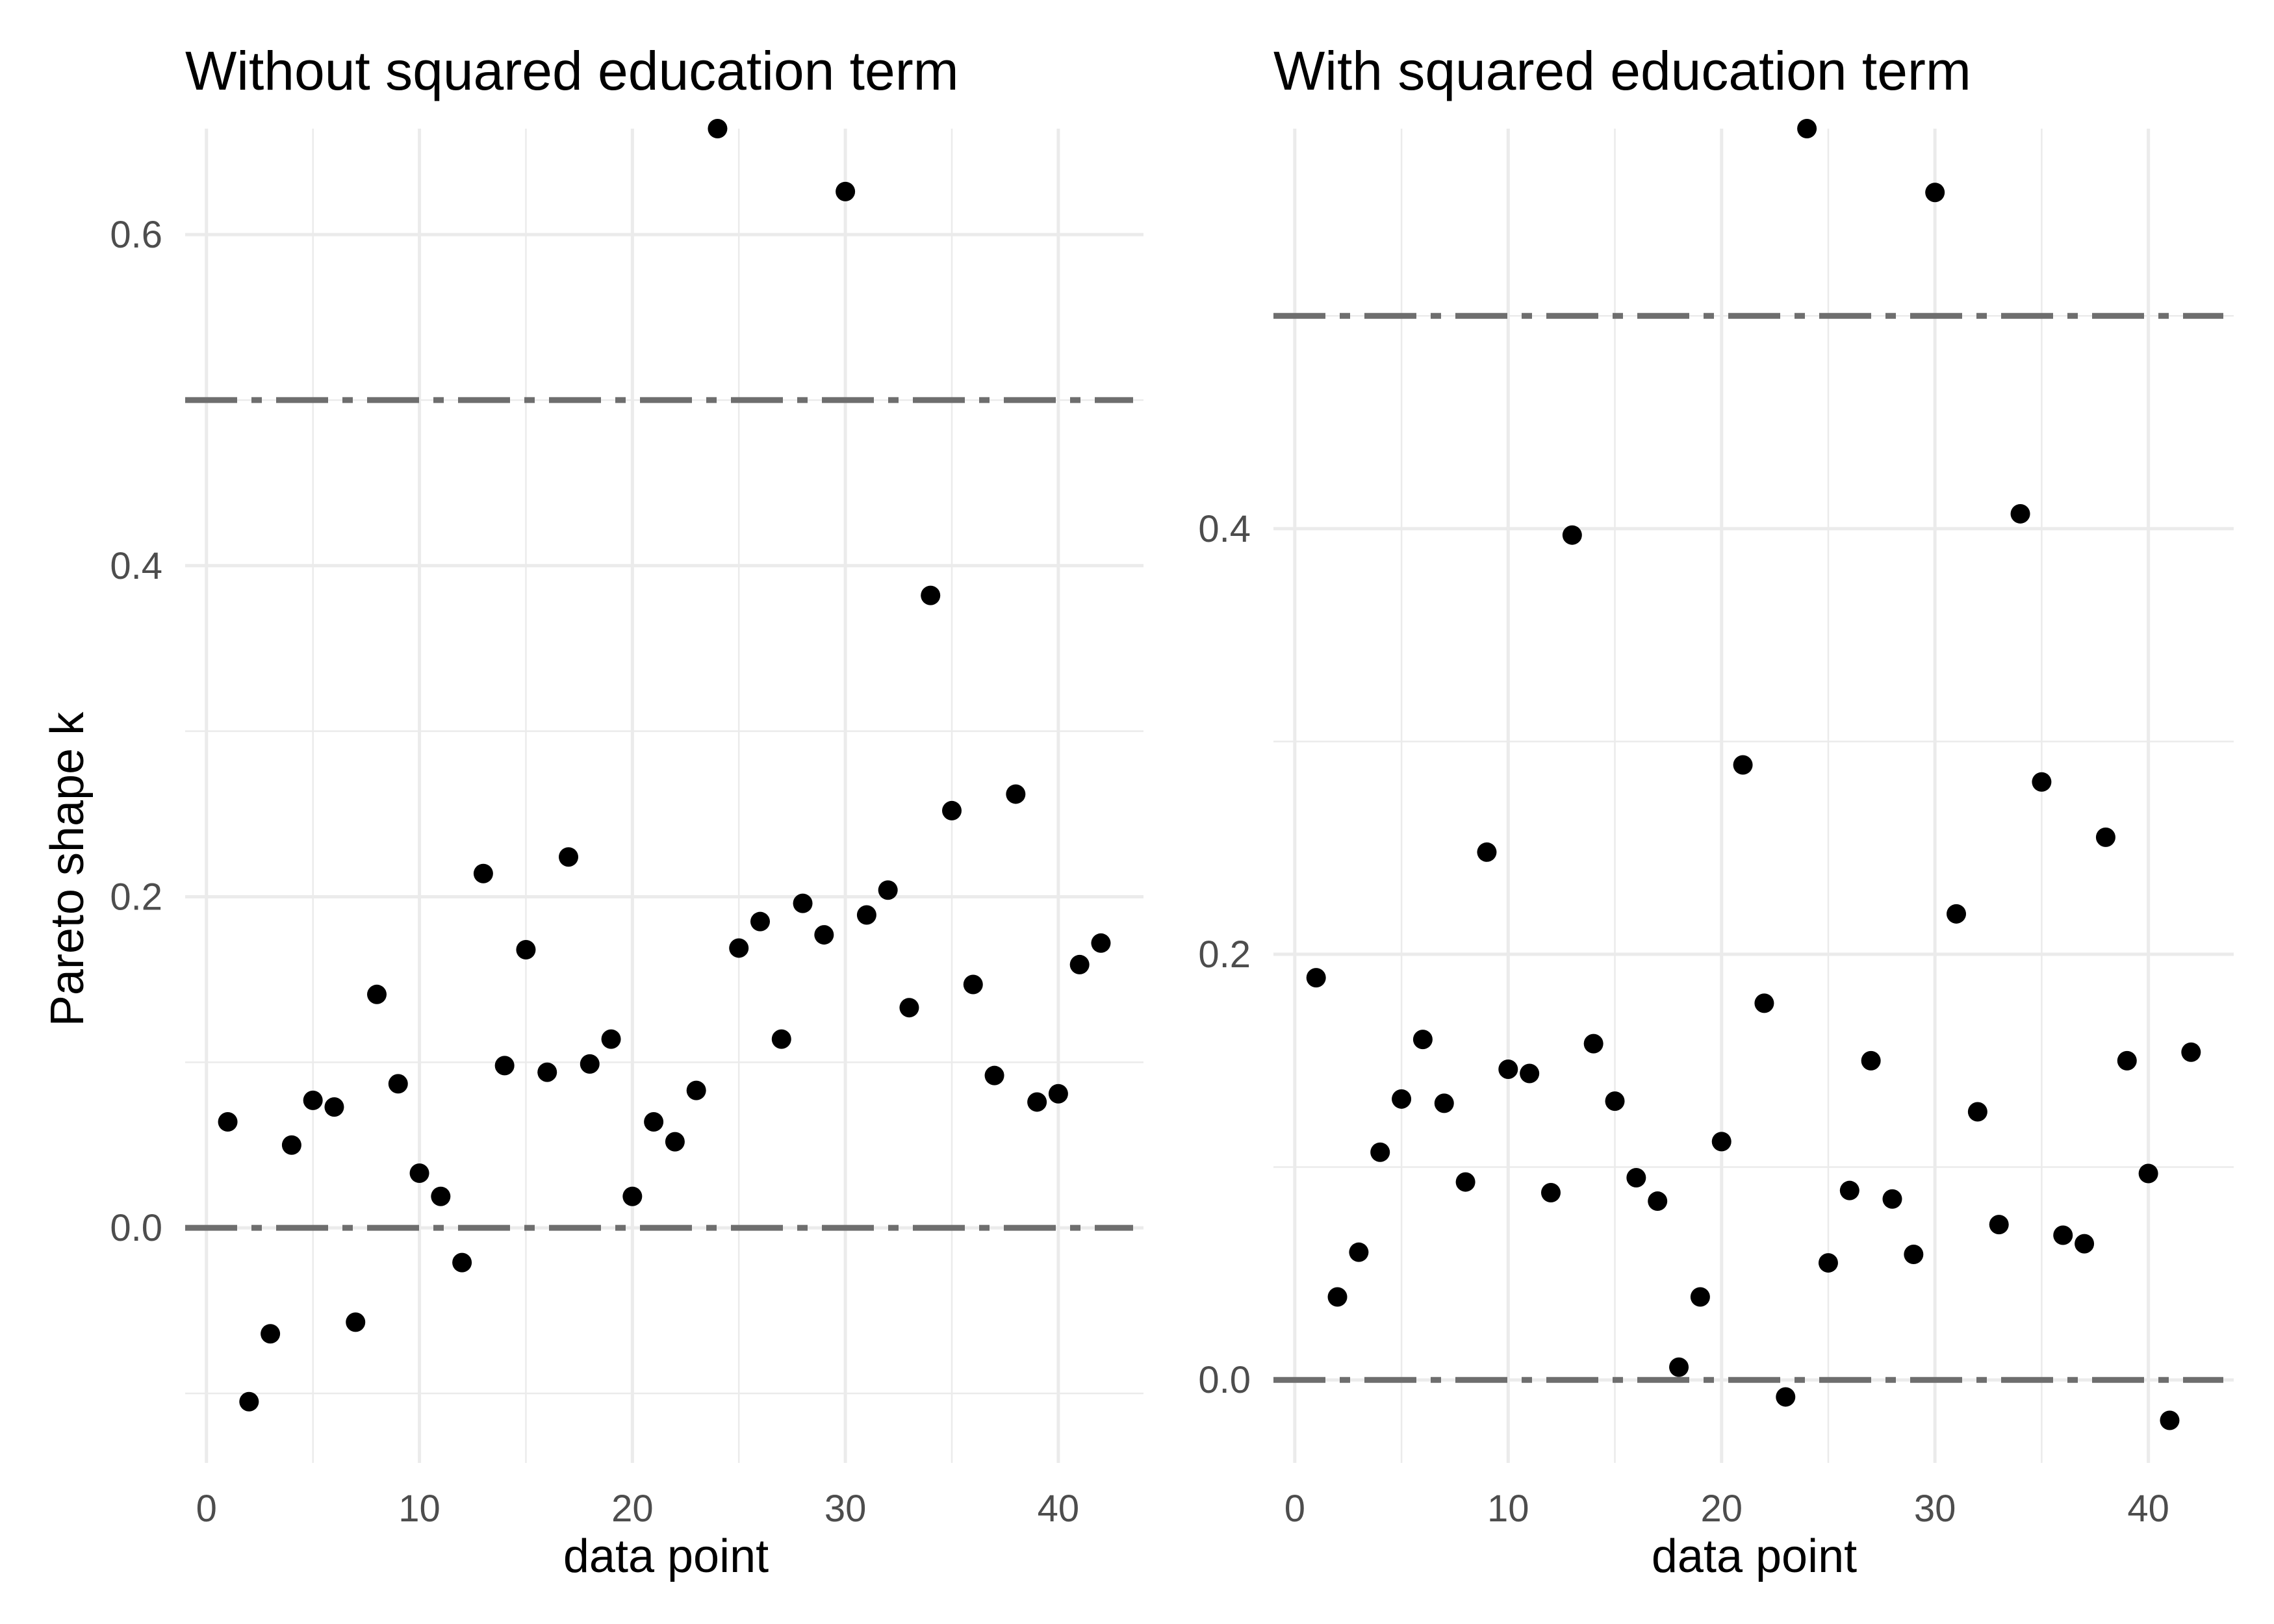 This screenshot has width=2274, height=1624. What do you see at coordinates (136, 731) in the screenshot?
I see `y-tick-labels: 0.0 0.2 0.4 0.6` at bounding box center [136, 731].